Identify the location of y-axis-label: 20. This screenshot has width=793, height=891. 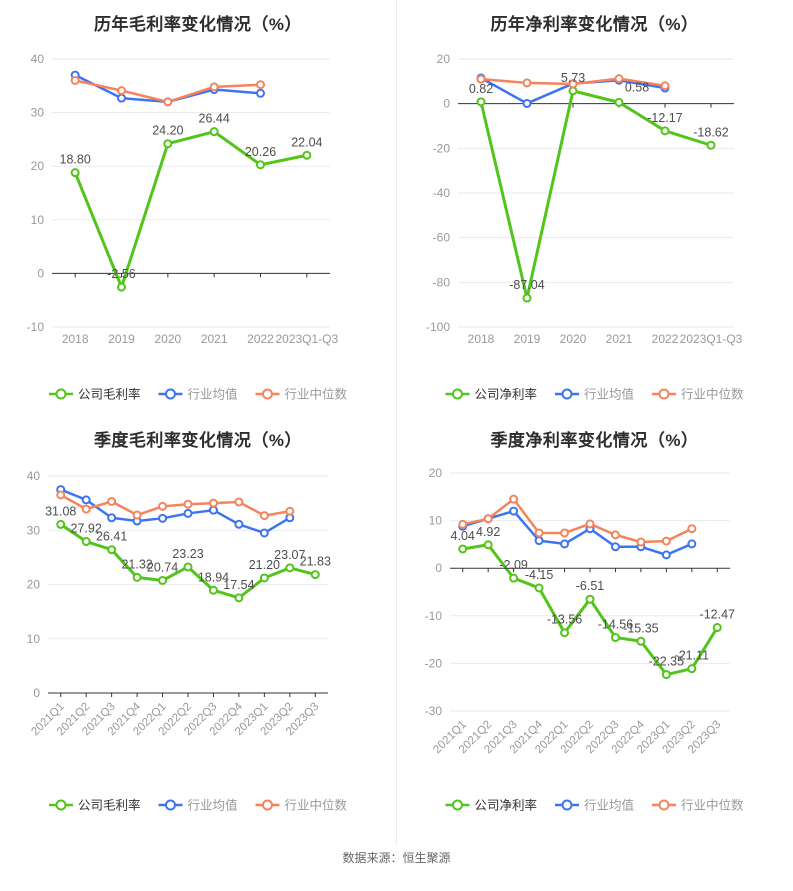
(444, 59).